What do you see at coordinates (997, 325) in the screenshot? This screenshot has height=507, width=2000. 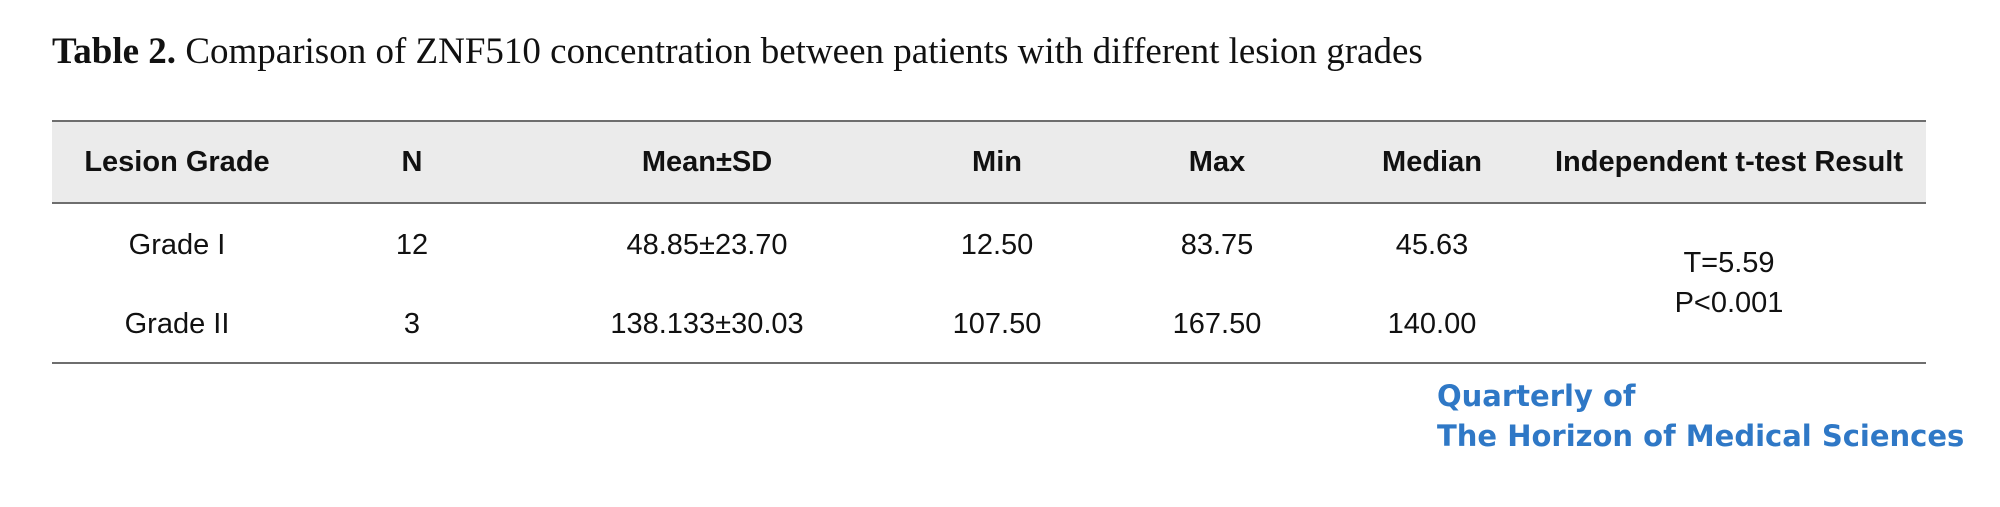 I see `cell-min: 107.50` at bounding box center [997, 325].